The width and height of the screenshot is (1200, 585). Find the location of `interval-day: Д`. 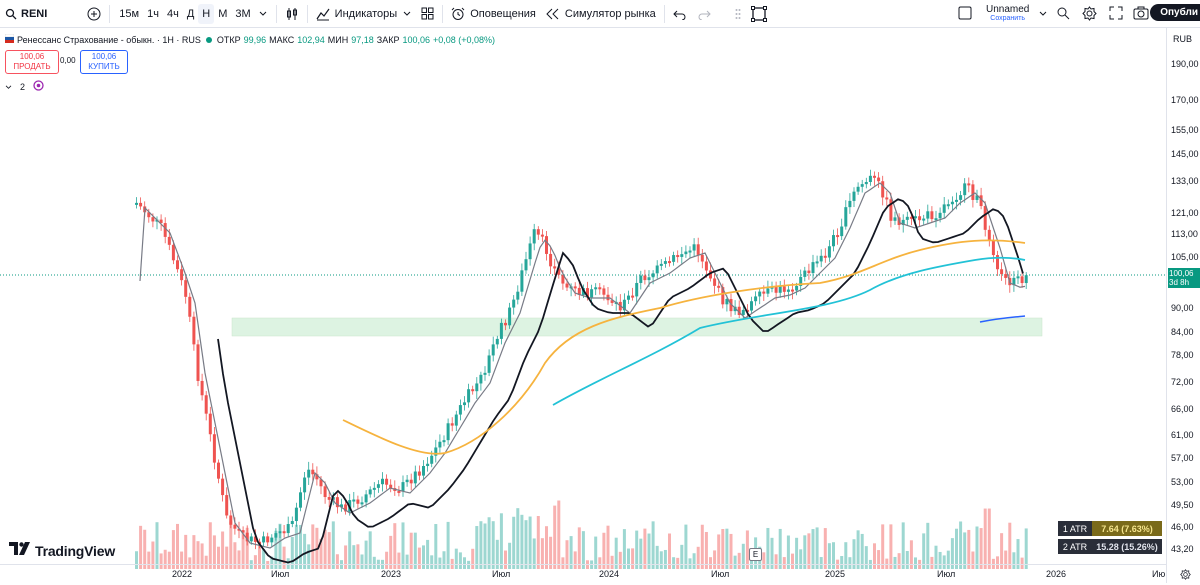

interval-day: Д is located at coordinates (190, 13).